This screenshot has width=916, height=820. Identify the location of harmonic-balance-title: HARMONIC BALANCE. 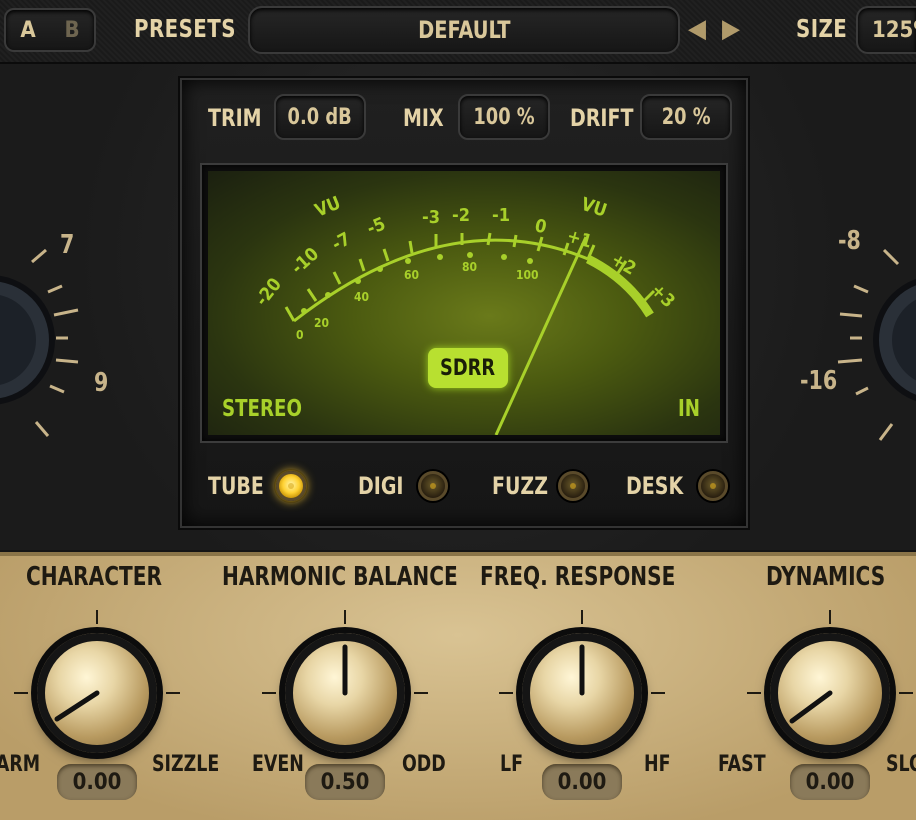
(340, 577).